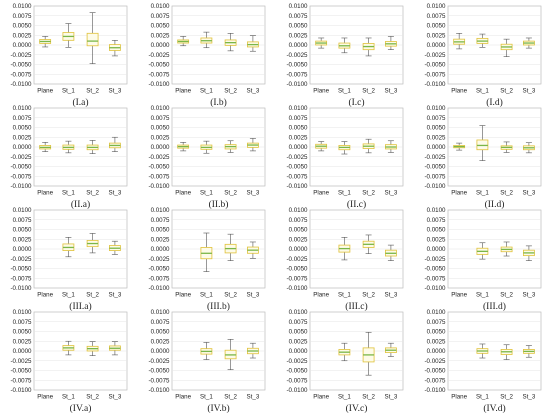 The width and height of the screenshot is (550, 413). What do you see at coordinates (92, 39) in the screenshot?
I see `iqr-box` at bounding box center [92, 39].